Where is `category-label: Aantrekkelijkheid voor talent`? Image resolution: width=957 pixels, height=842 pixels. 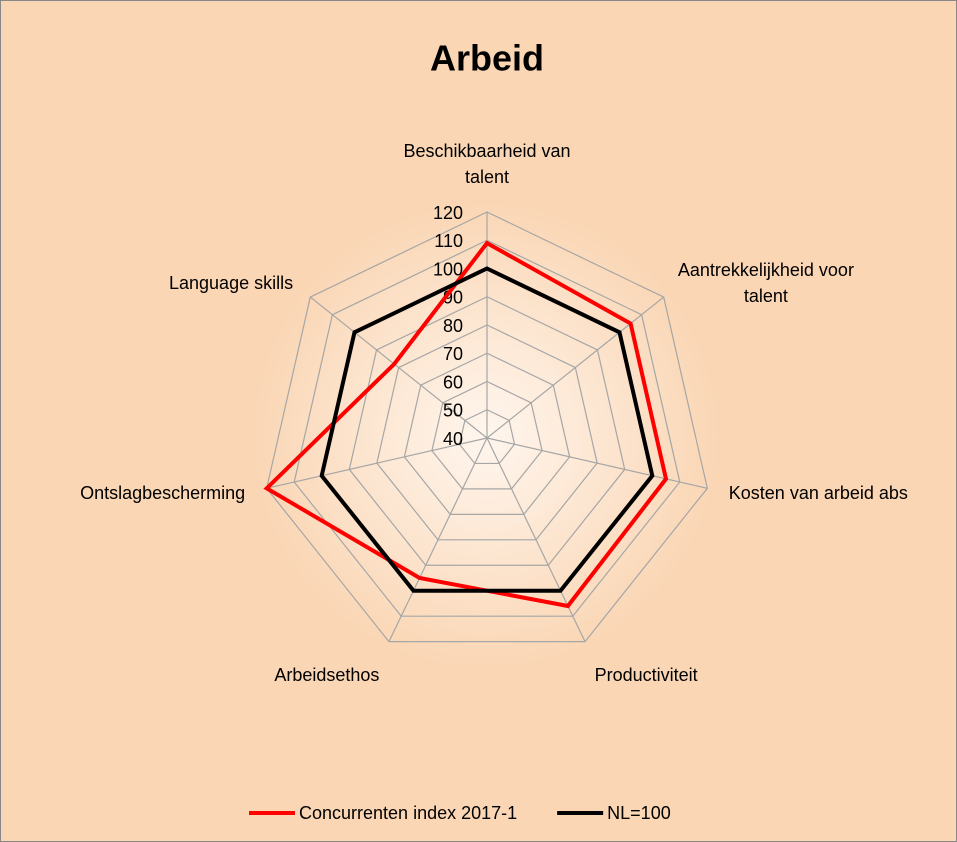 category-label: Aantrekkelijkheid voor talent is located at coordinates (765, 283).